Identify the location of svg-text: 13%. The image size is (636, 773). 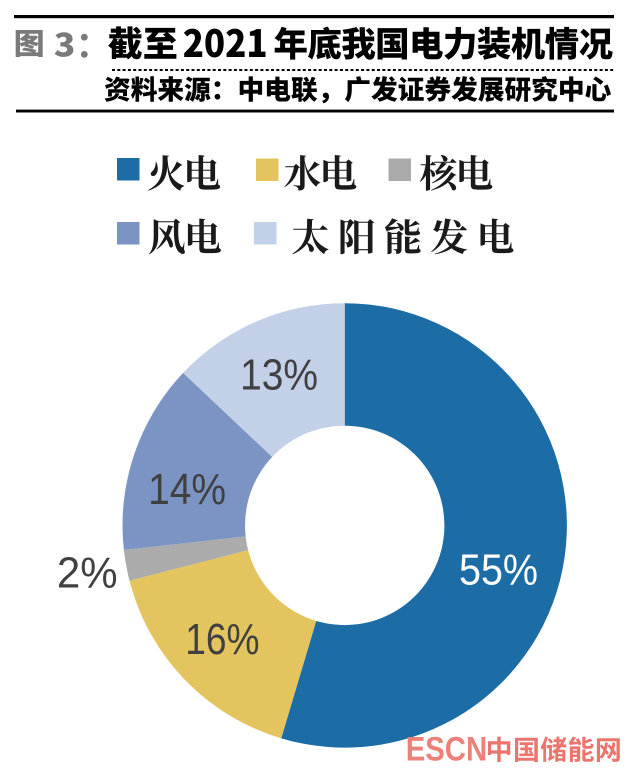
(279, 375).